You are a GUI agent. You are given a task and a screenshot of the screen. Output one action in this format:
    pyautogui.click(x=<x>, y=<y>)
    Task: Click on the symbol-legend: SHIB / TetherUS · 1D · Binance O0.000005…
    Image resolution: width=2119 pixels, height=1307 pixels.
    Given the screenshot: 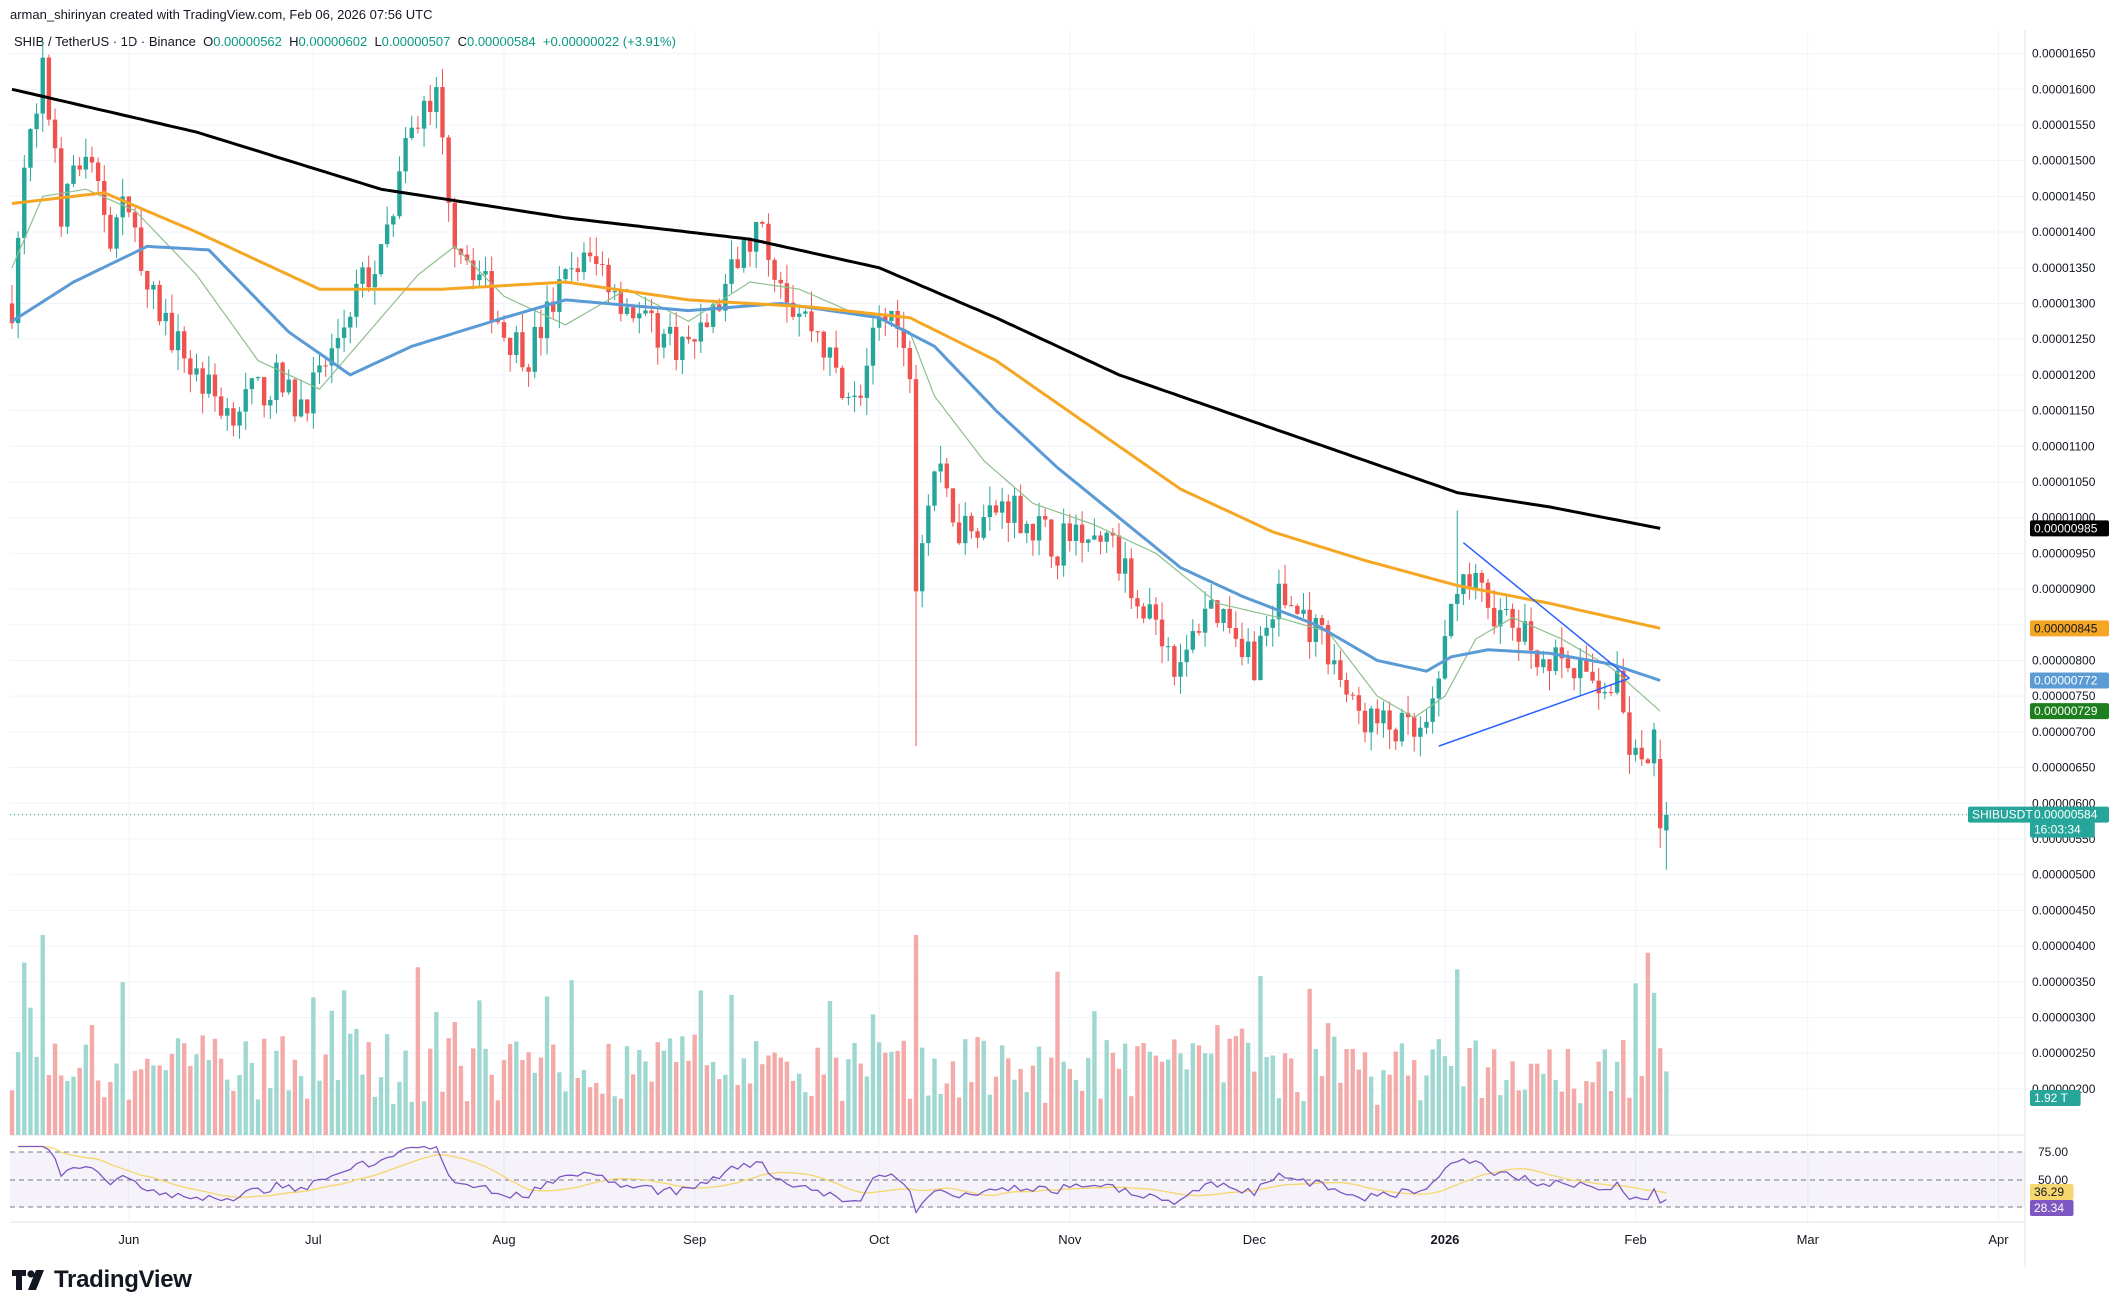 What is the action you would take?
    pyautogui.click(x=345, y=41)
    